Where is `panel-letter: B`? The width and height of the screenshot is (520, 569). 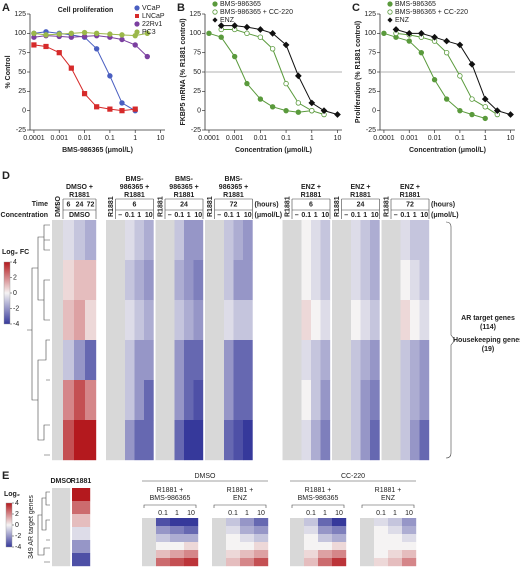 panel-letter: B is located at coordinates (181, 8).